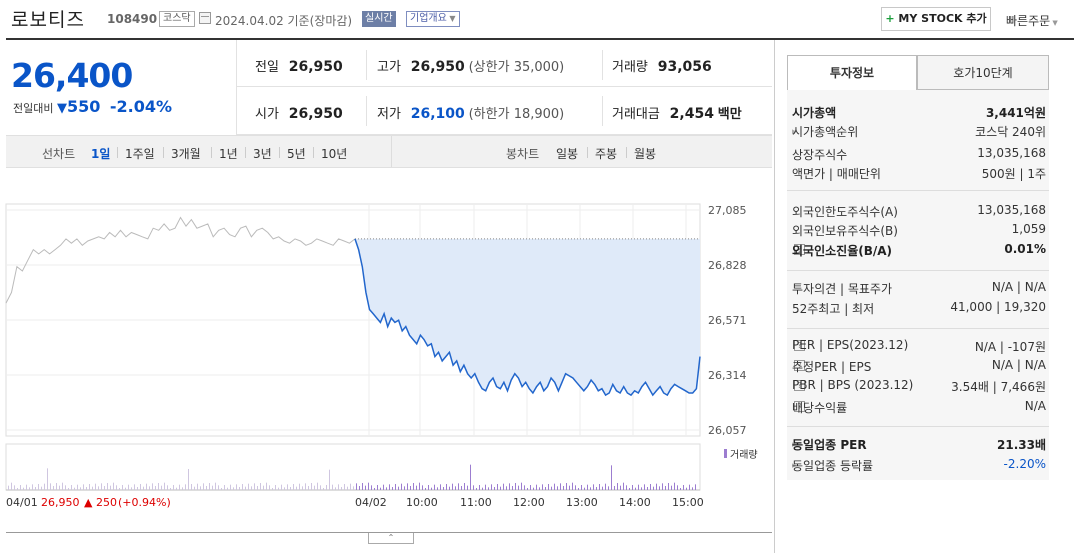  I want to click on prev-close-label: 전일, so click(267, 67).